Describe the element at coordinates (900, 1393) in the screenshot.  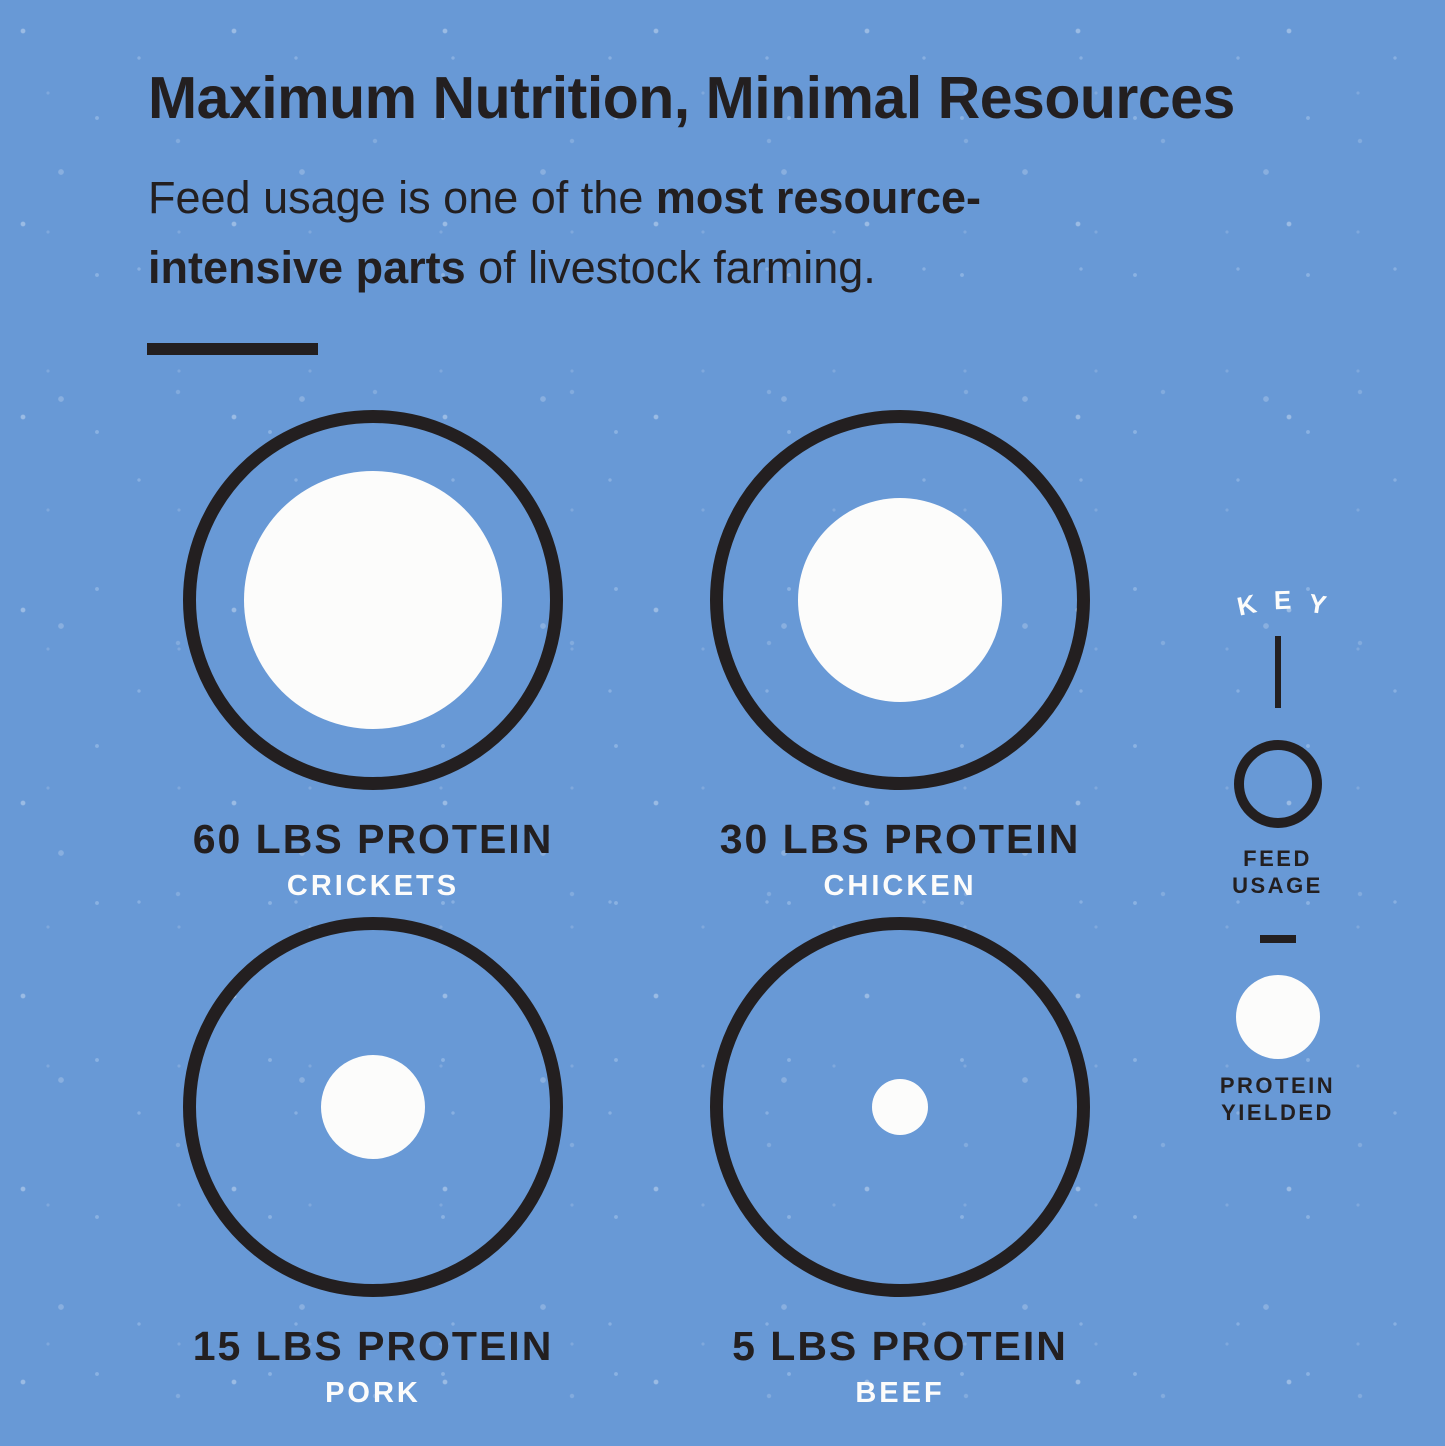
I see `animal-name-label: BEEF` at that location.